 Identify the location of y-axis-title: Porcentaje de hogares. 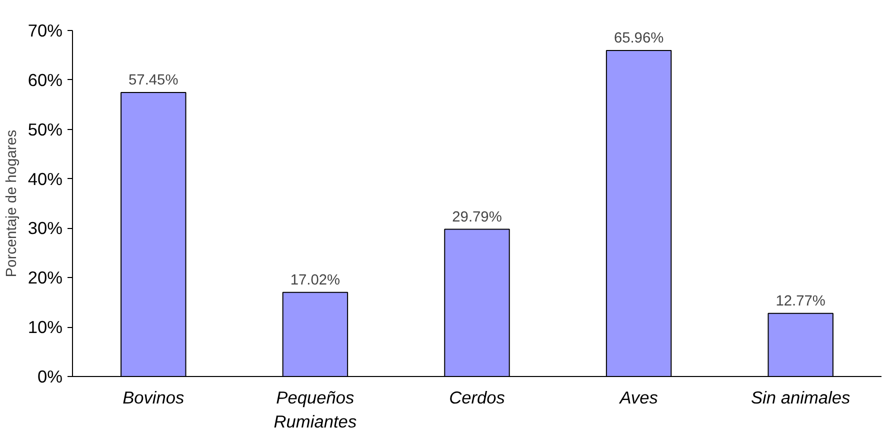
(12, 204).